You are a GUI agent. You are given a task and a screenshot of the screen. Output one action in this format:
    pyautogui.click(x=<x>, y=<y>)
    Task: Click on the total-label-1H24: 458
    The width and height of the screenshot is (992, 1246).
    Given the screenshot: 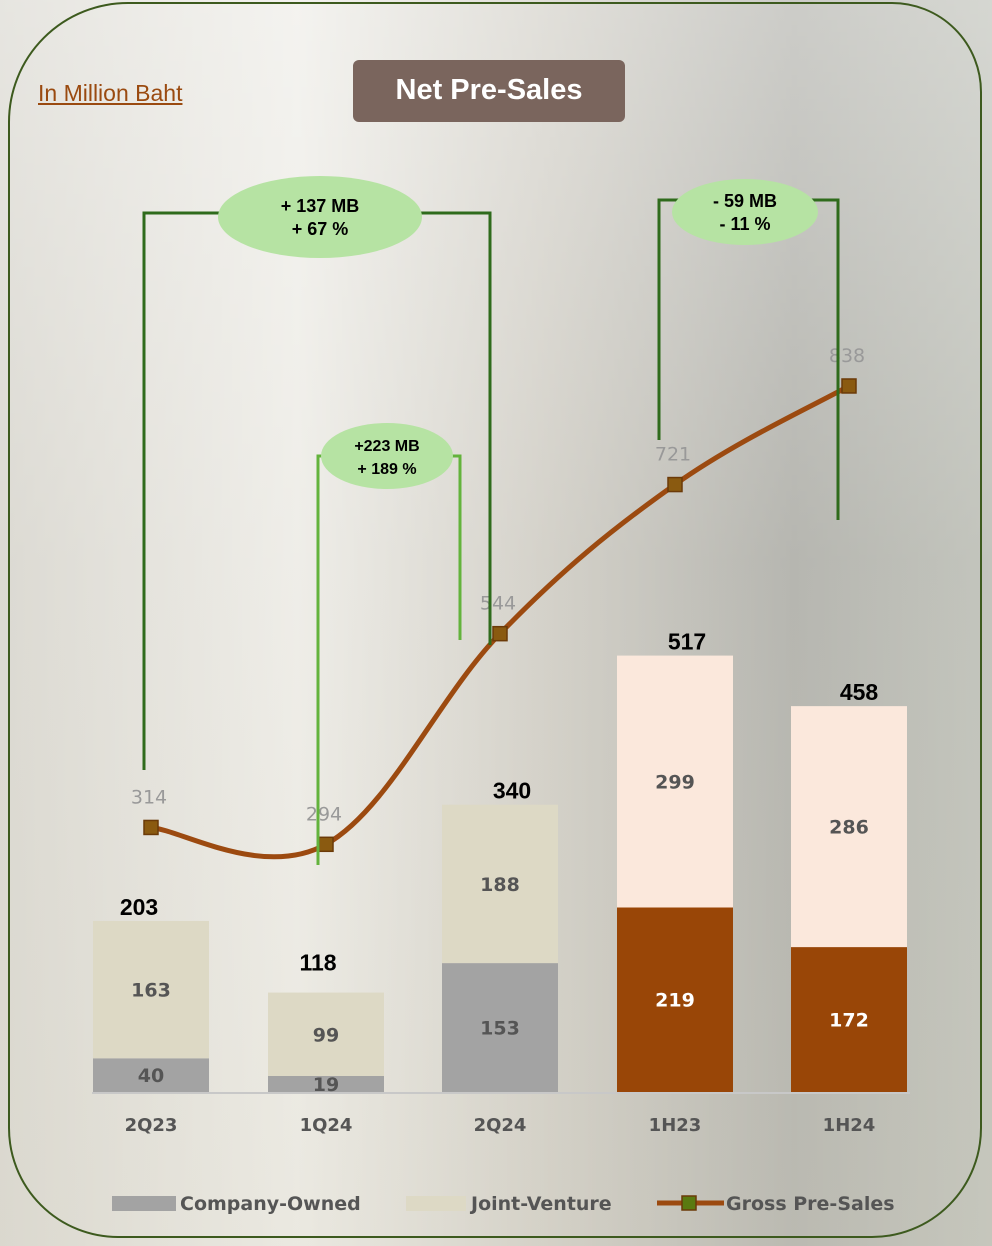 What is the action you would take?
    pyautogui.click(x=859, y=692)
    